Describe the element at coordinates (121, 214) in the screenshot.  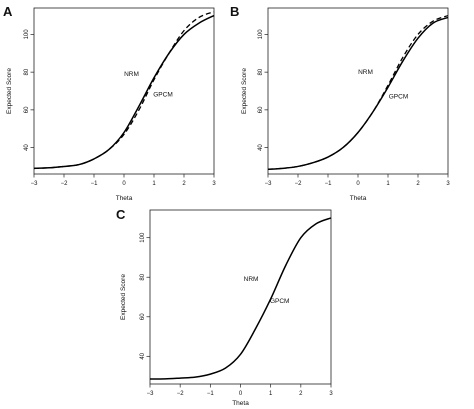
I see `panel-label: C` at that location.